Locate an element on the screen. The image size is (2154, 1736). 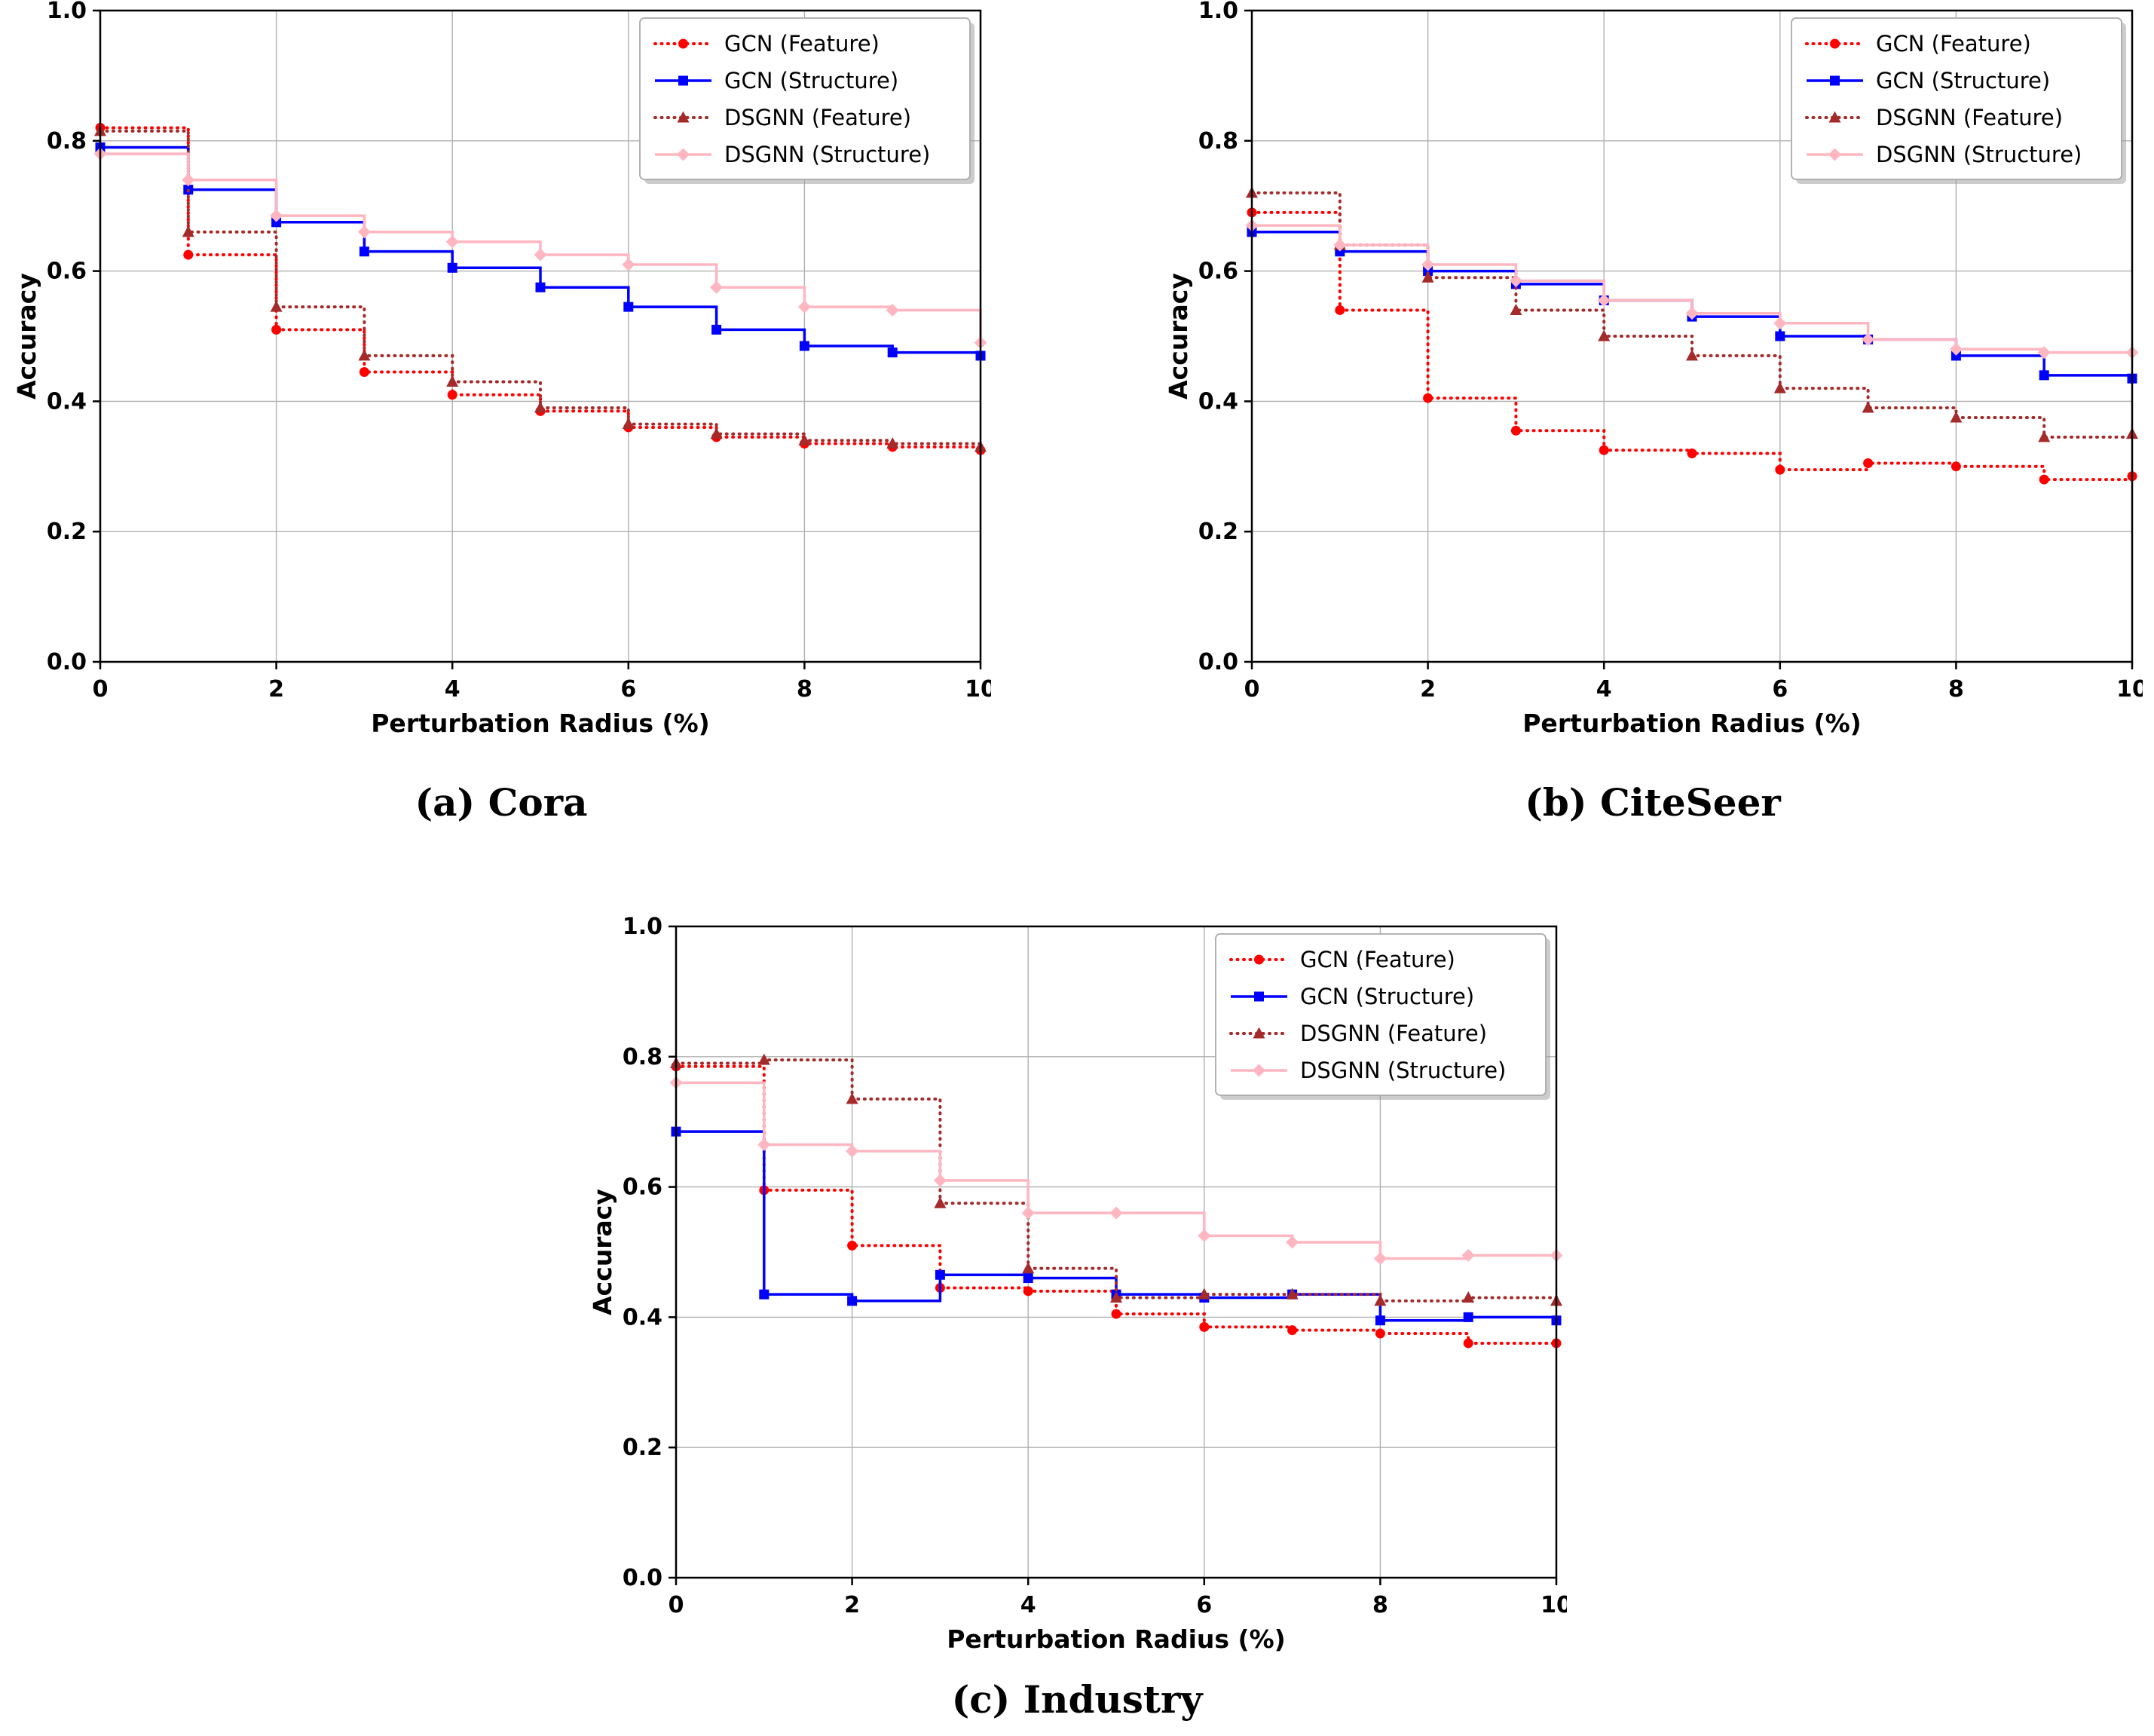
series-circle is located at coordinates (1116, 1205).